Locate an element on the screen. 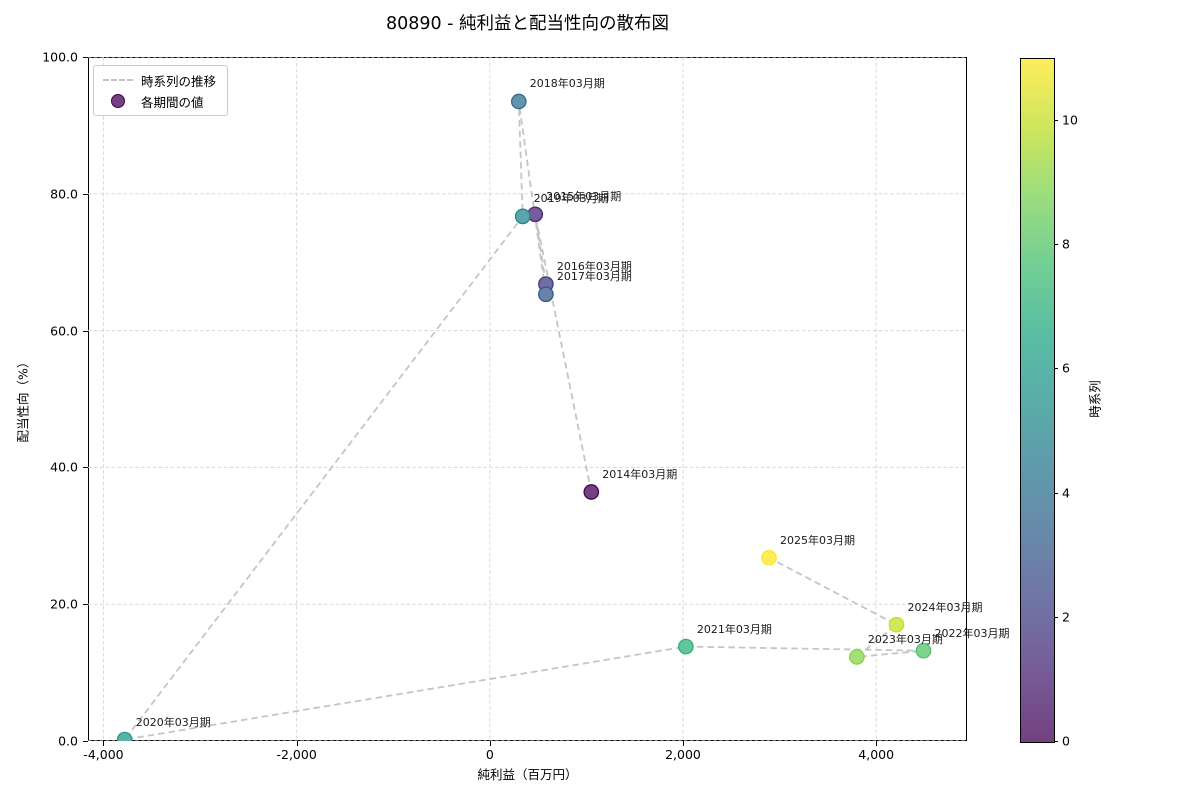  y-tick-label: 100.0 is located at coordinates (60, 57).